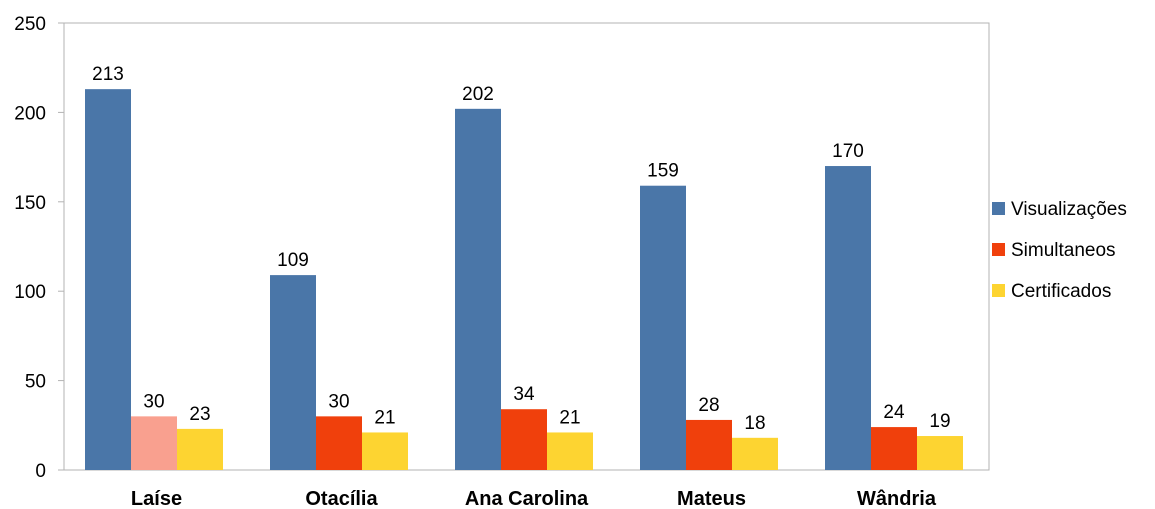 The width and height of the screenshot is (1155, 509). What do you see at coordinates (711, 498) in the screenshot?
I see `category-label: Mateus` at bounding box center [711, 498].